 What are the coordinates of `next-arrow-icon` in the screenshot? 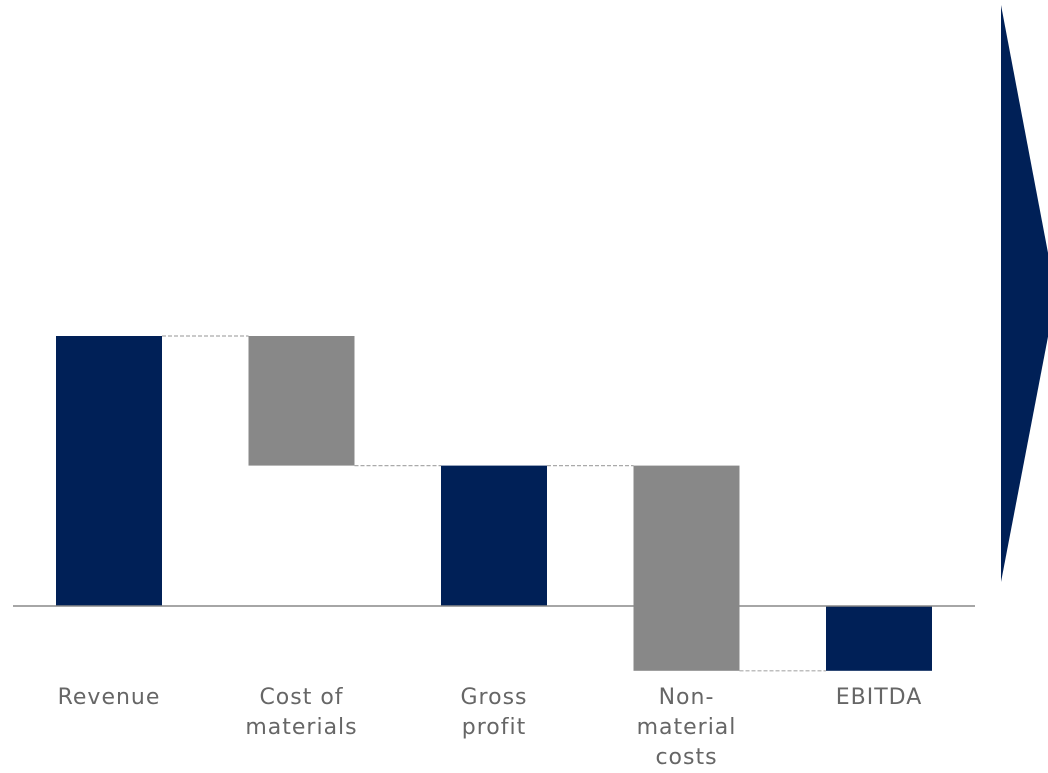 It's located at (1024, 293).